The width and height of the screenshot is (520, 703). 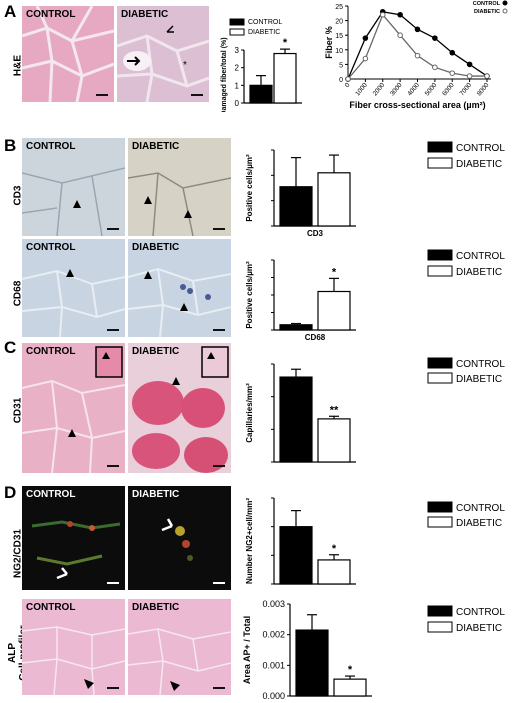 I want to click on y-axis-label: Number NG2+cell/mm², so click(x=249, y=541).